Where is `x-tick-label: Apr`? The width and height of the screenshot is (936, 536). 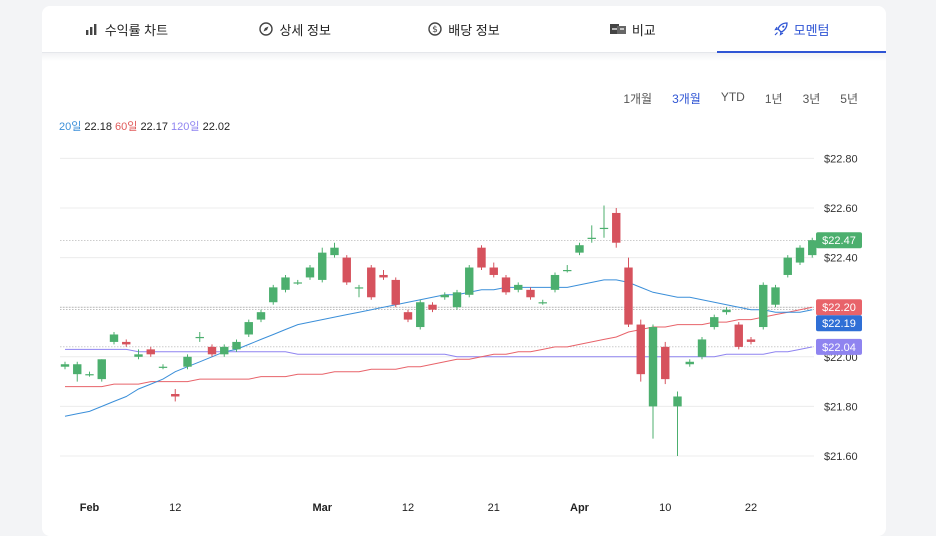 x-tick-label: Apr is located at coordinates (580, 508).